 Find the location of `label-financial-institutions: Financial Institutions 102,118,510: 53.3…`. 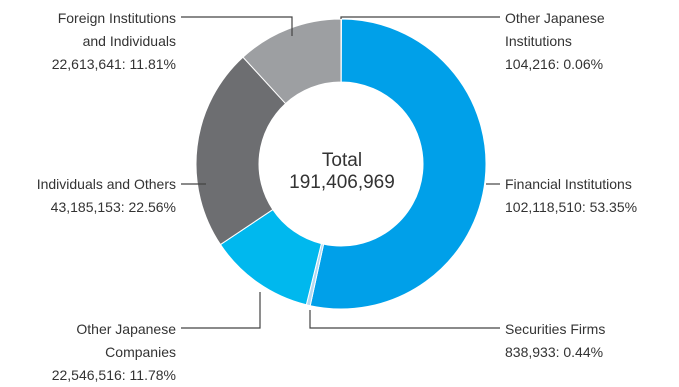

label-financial-institutions: Financial Institutions 102,118,510: 53.3… is located at coordinates (571, 196).